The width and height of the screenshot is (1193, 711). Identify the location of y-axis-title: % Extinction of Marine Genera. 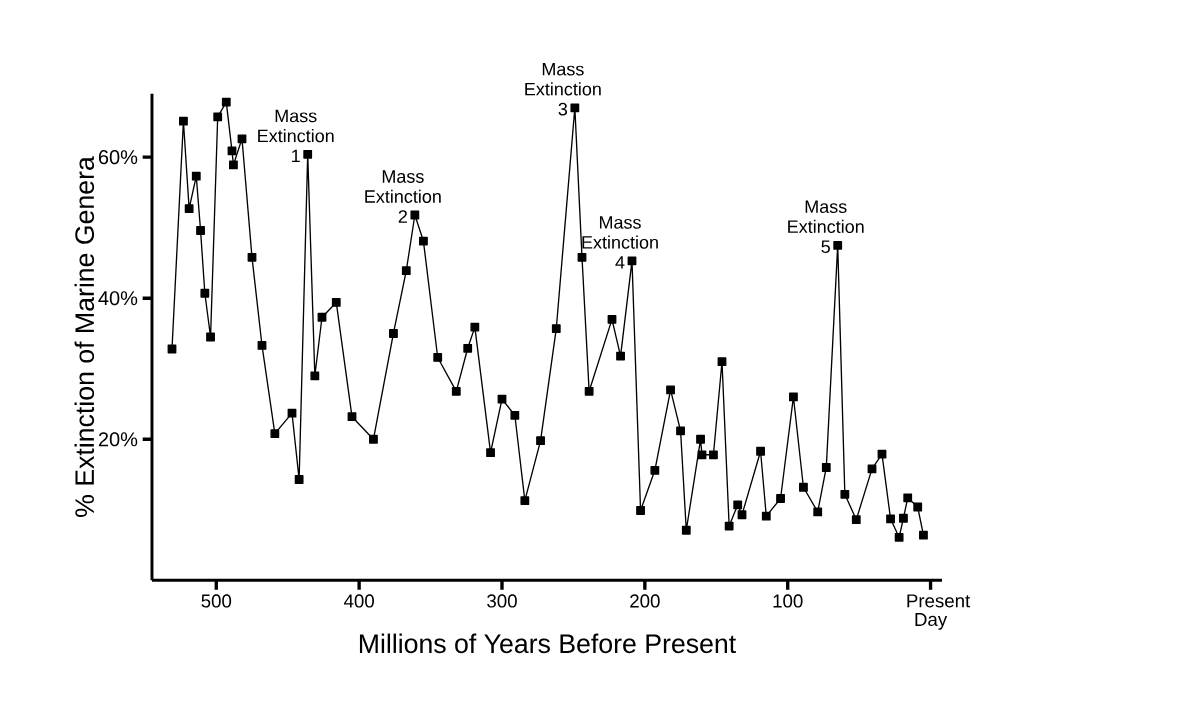
(84, 336).